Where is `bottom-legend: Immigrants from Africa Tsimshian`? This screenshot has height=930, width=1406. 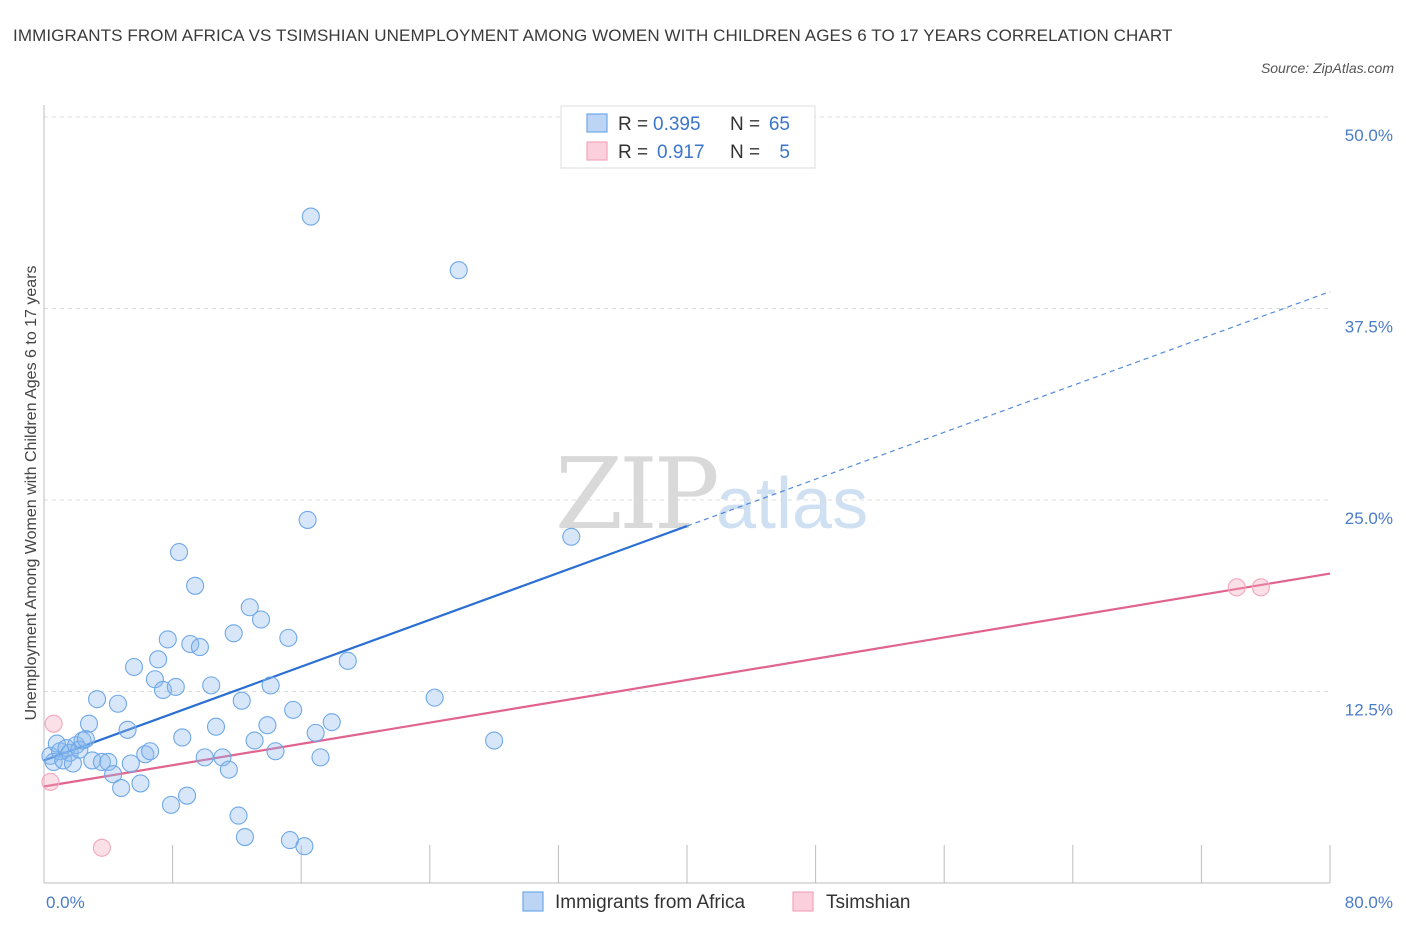
bottom-legend: Immigrants from Africa Tsimshian is located at coordinates (716, 902).